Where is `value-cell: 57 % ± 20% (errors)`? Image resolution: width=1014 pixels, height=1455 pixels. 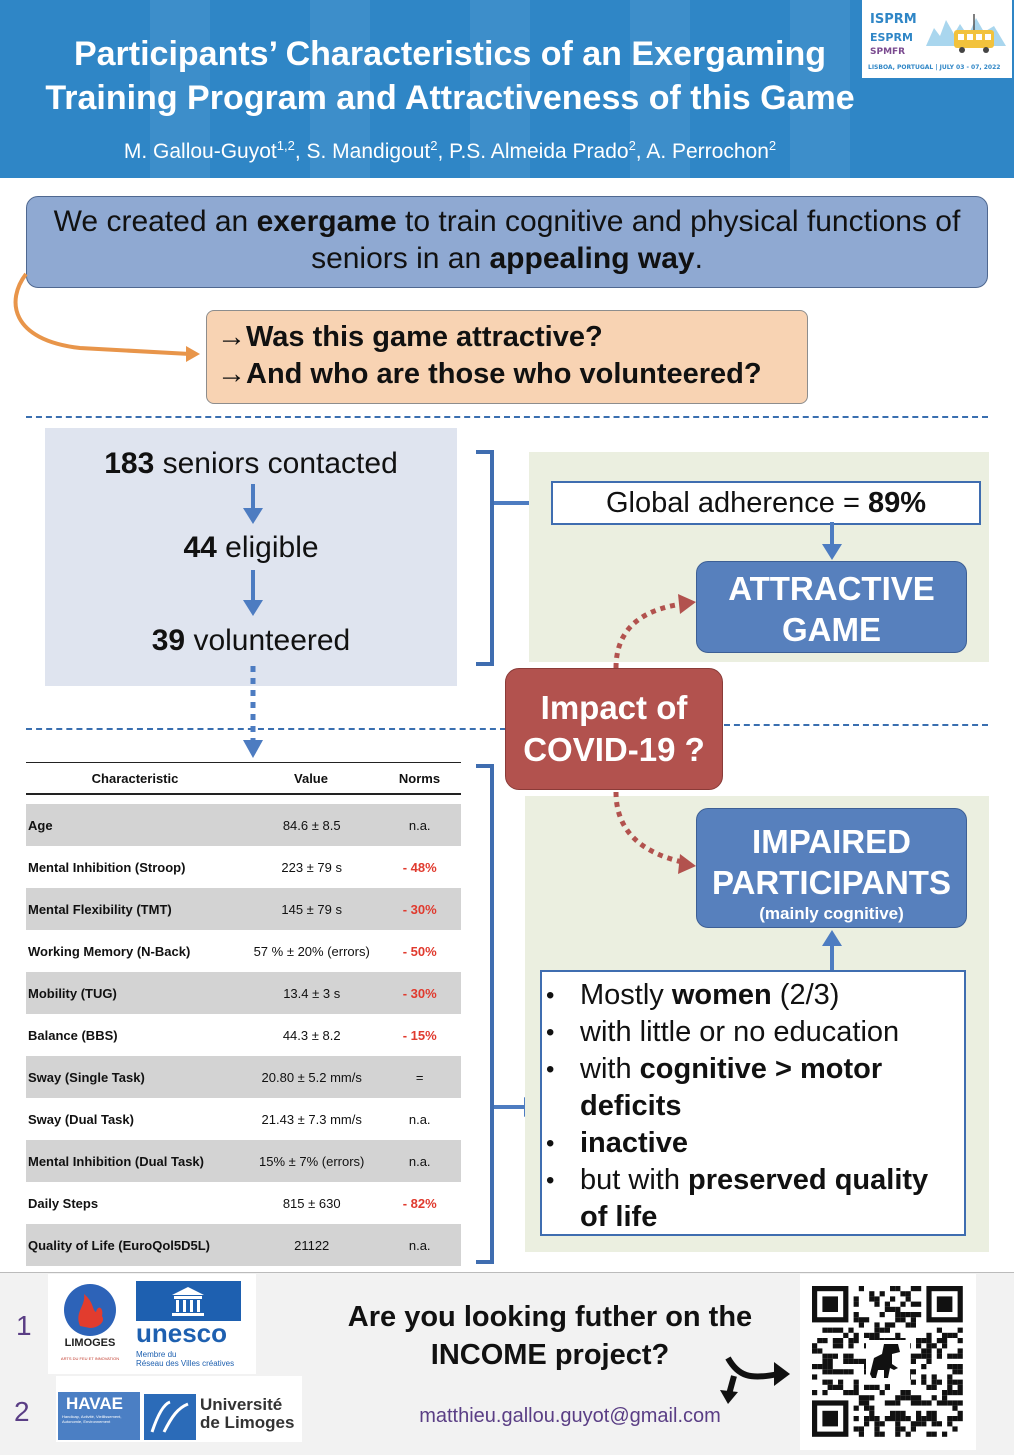
value-cell: 57 % ± 20% (errors) is located at coordinates (311, 951).